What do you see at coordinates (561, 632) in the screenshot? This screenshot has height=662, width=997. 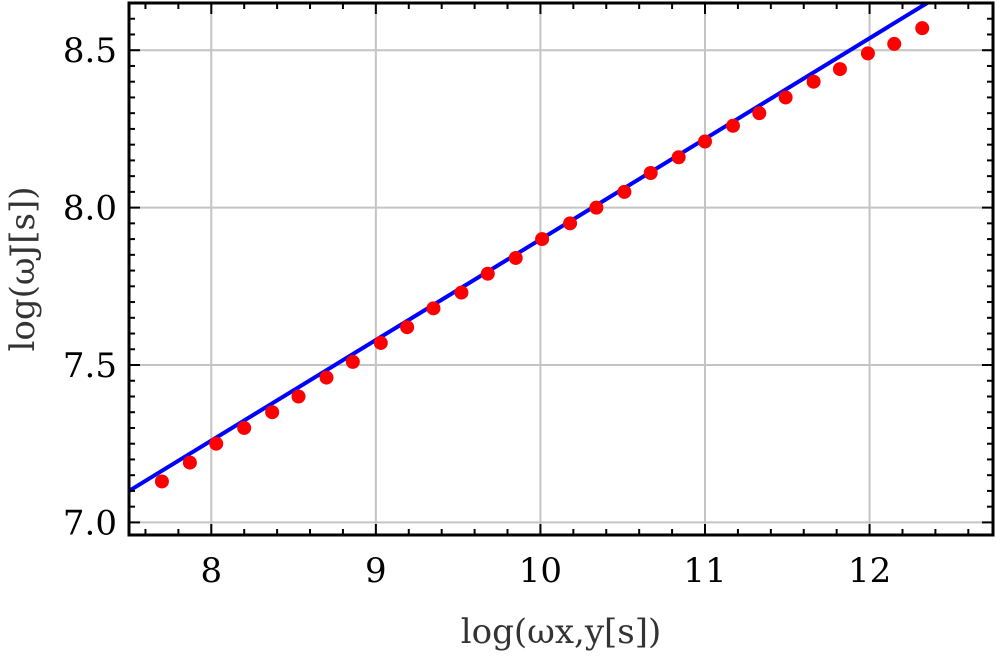 I see `x-axis-label: log(ωx,y[s])` at bounding box center [561, 632].